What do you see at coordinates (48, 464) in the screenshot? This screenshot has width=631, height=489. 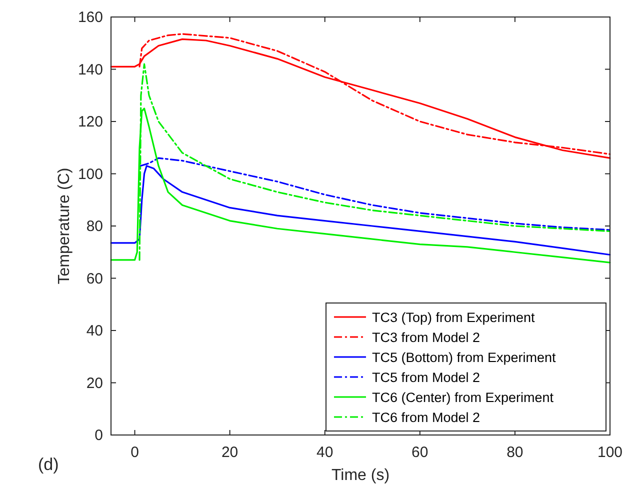 I see `text: (d)` at bounding box center [48, 464].